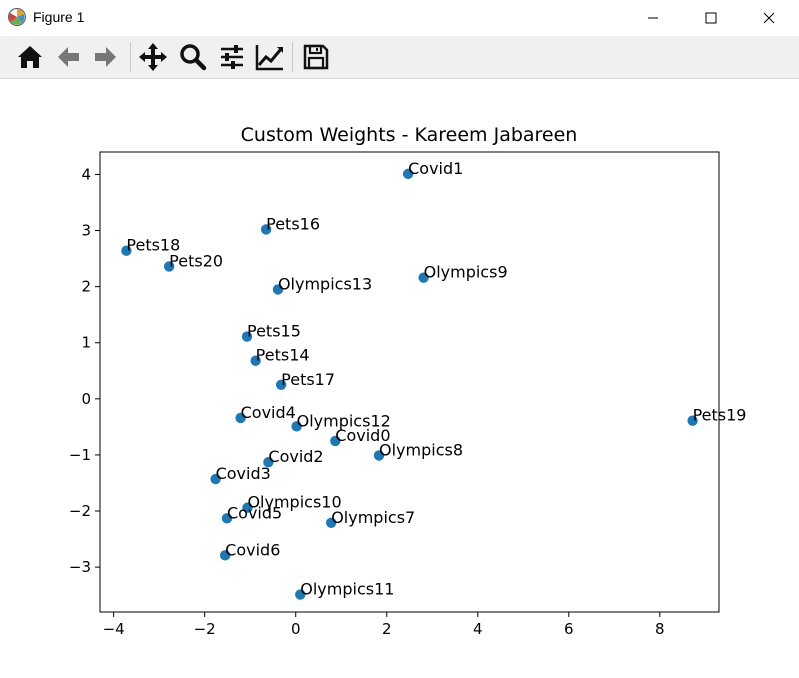 The height and width of the screenshot is (678, 799). What do you see at coordinates (344, 420) in the screenshot?
I see `point-label: Olympics12` at bounding box center [344, 420].